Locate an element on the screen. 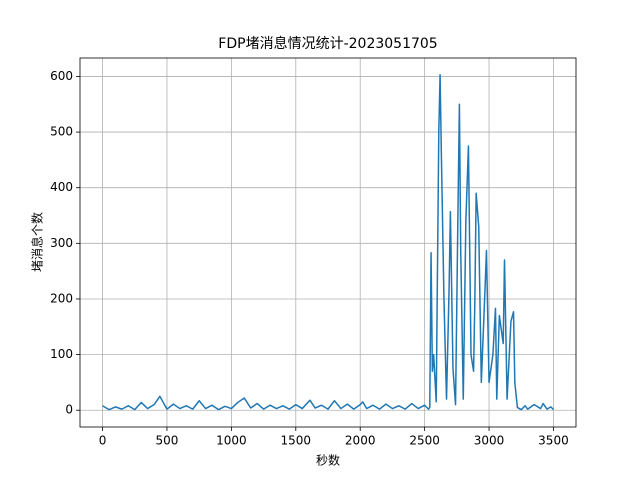 The width and height of the screenshot is (640, 484). y-axis-label: 堵消息个数 is located at coordinates (37, 242).